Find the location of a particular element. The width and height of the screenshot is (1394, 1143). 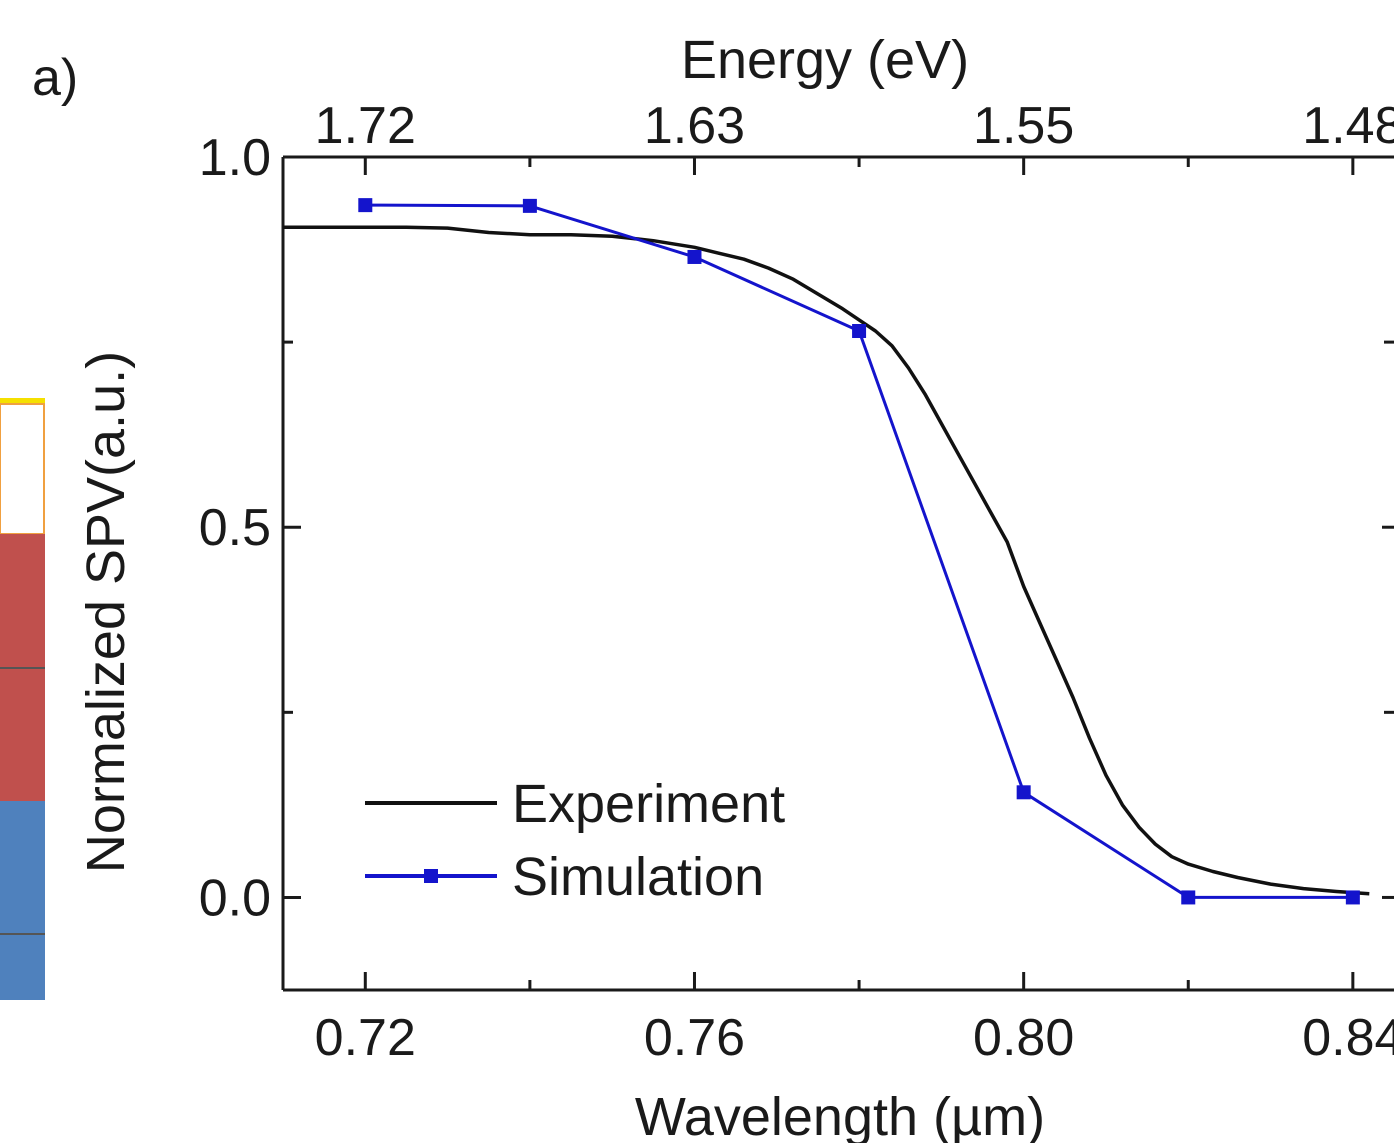

side-panel-yellow-strip is located at coordinates (22, 401).